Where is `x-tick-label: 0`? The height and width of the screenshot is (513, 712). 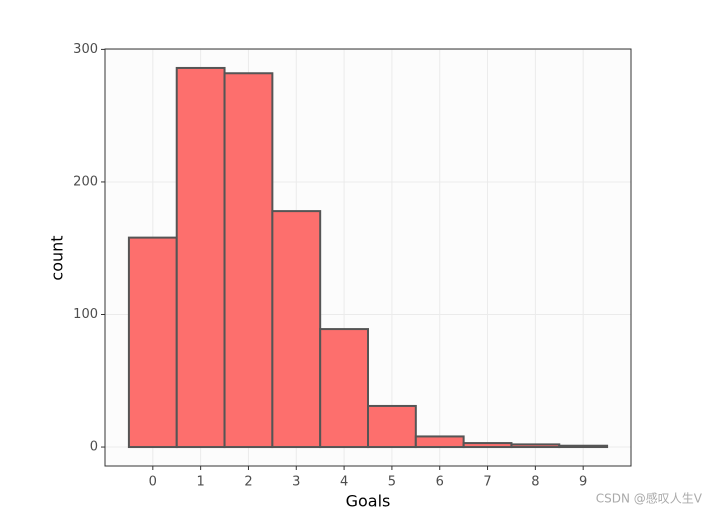
x-tick-label: 0 is located at coordinates (153, 482).